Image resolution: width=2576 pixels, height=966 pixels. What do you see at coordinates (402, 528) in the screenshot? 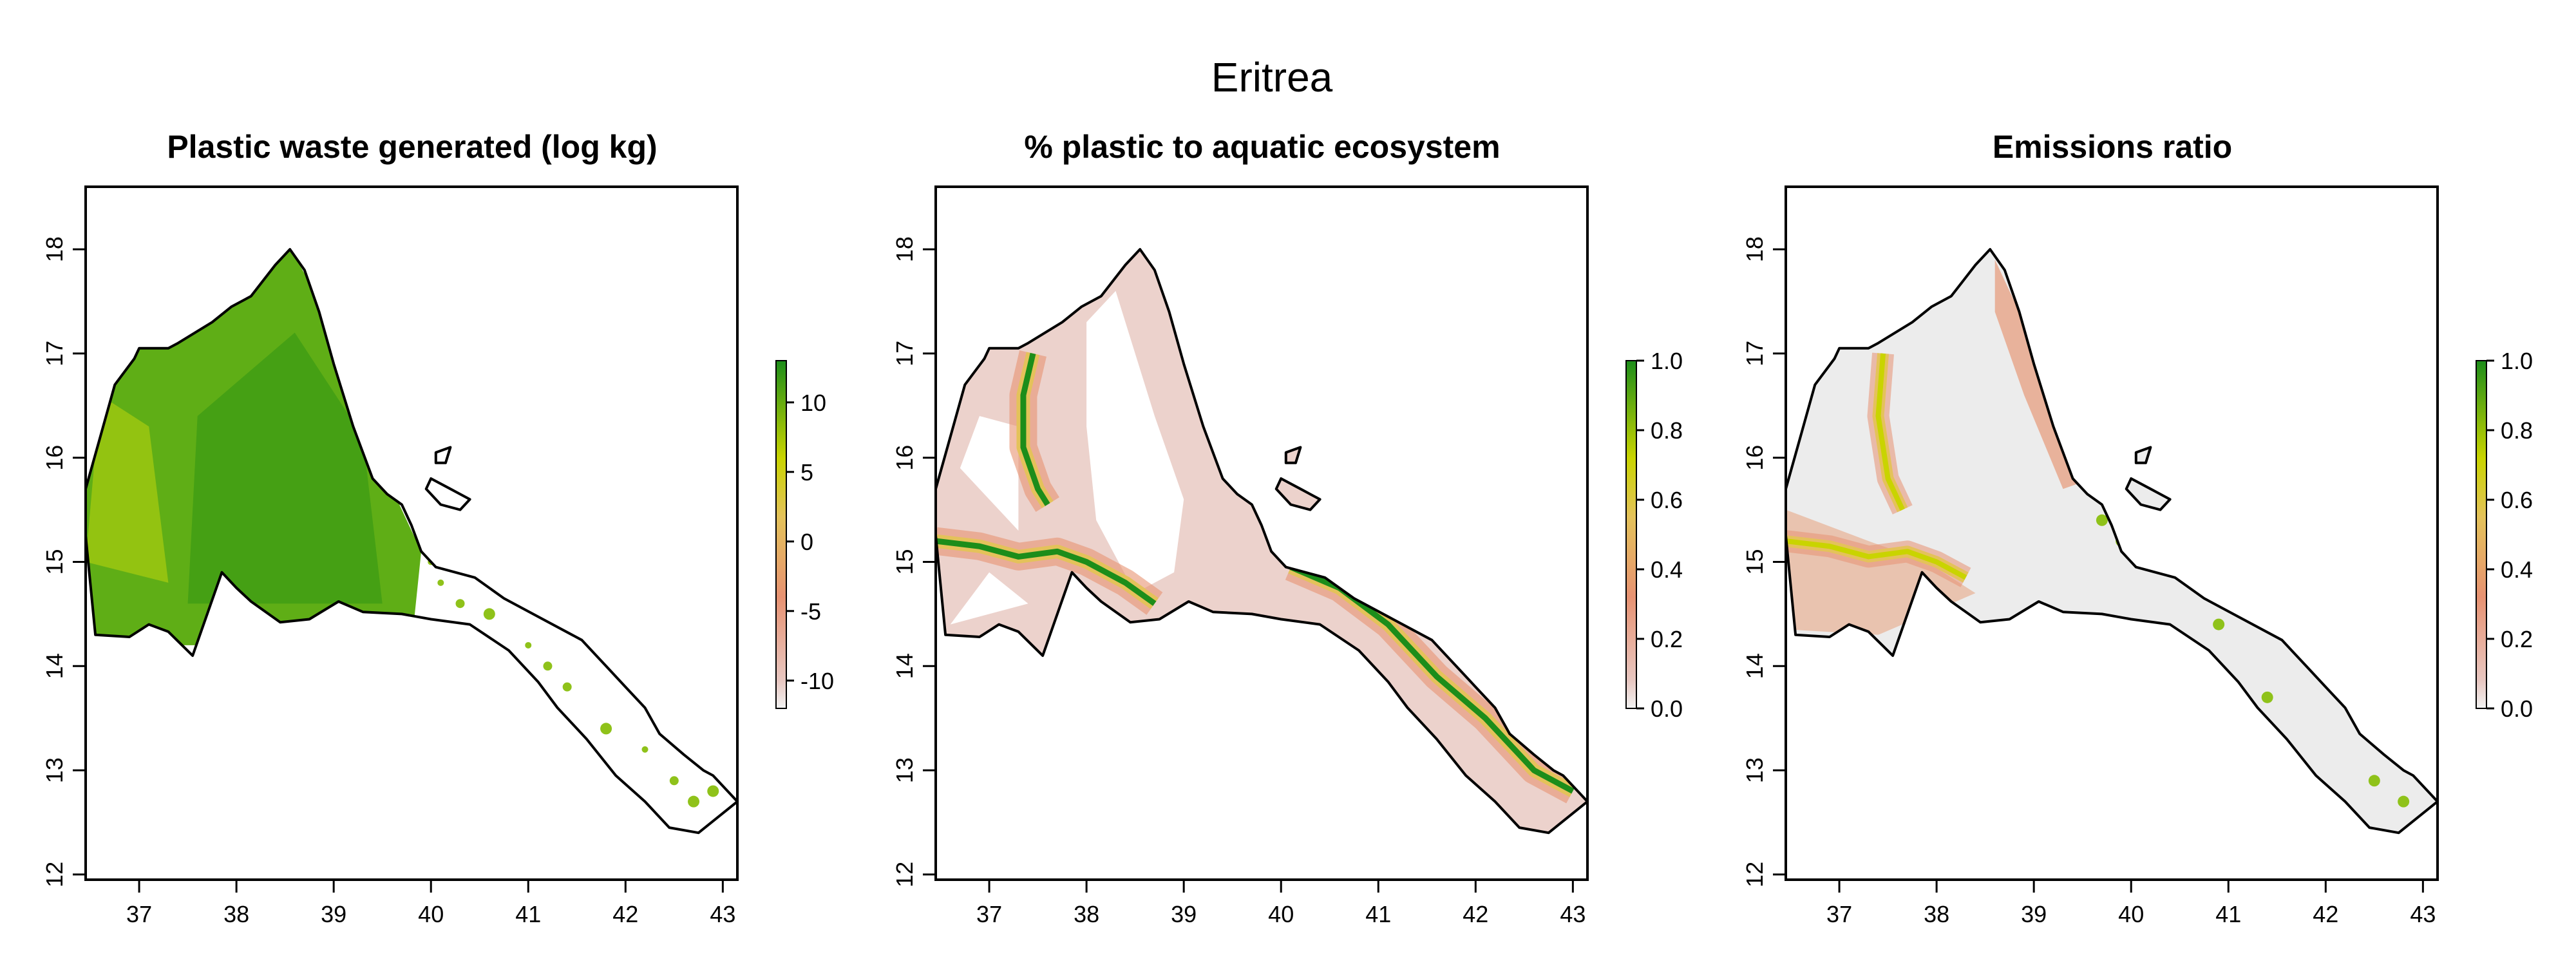
I see `raster-fill` at bounding box center [402, 528].